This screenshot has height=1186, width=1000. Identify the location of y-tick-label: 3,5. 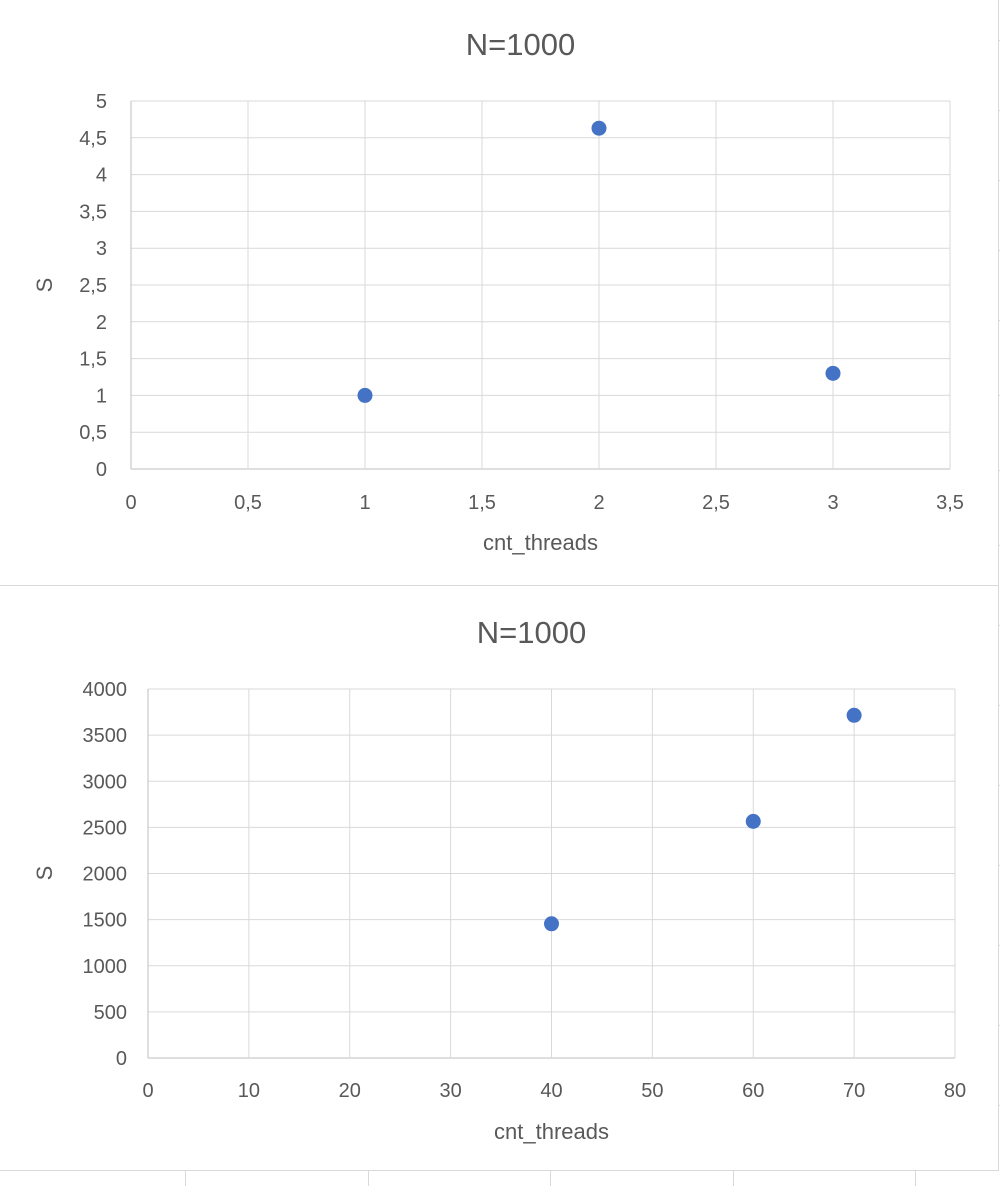
(93, 212).